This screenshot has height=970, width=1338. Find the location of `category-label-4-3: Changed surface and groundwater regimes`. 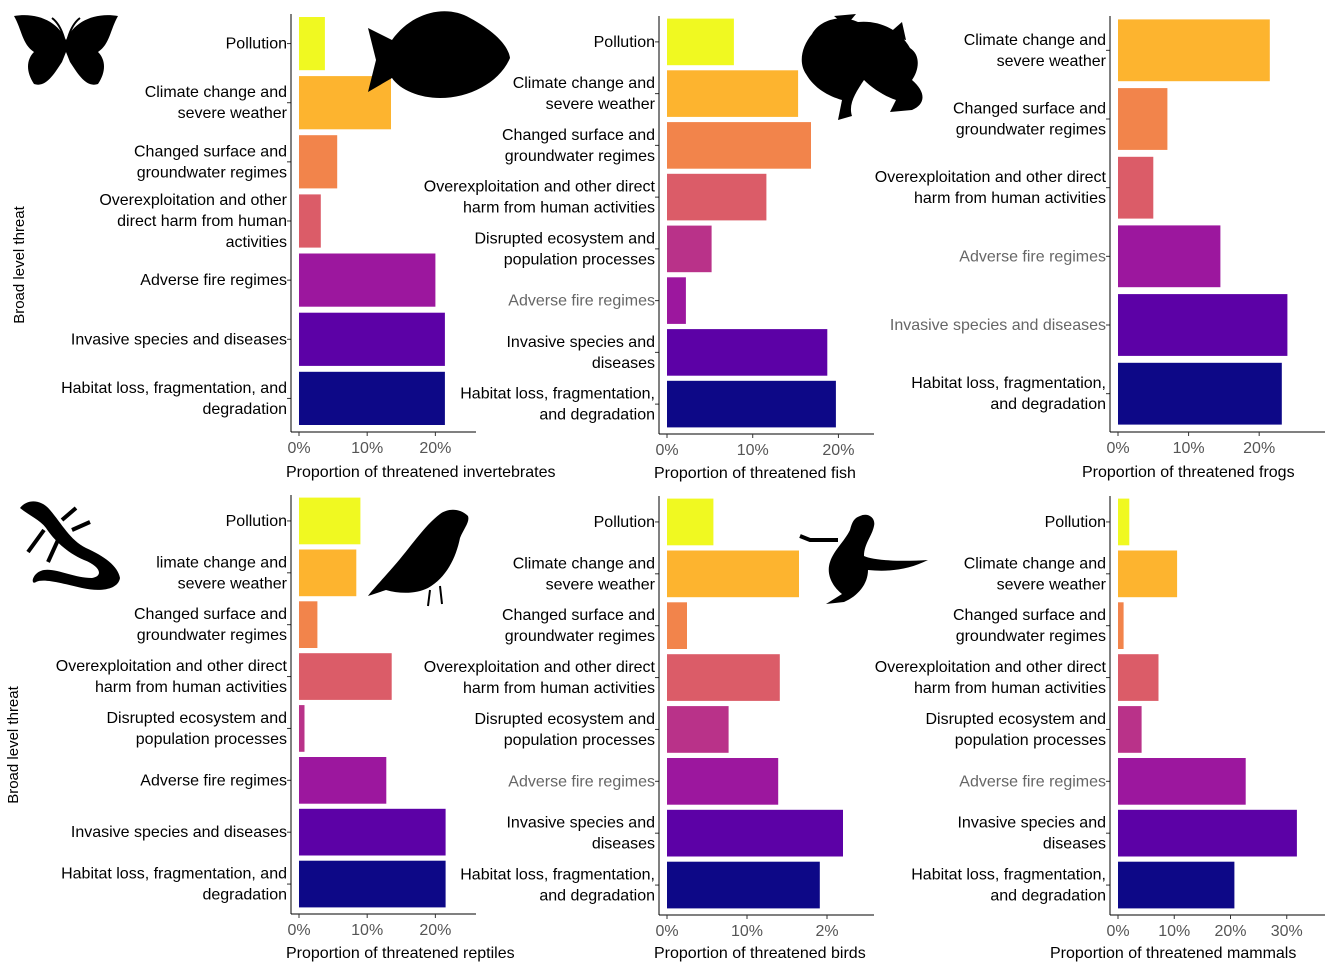

category-label-4-3: Changed surface and groundwater regimes is located at coordinates (210, 625).